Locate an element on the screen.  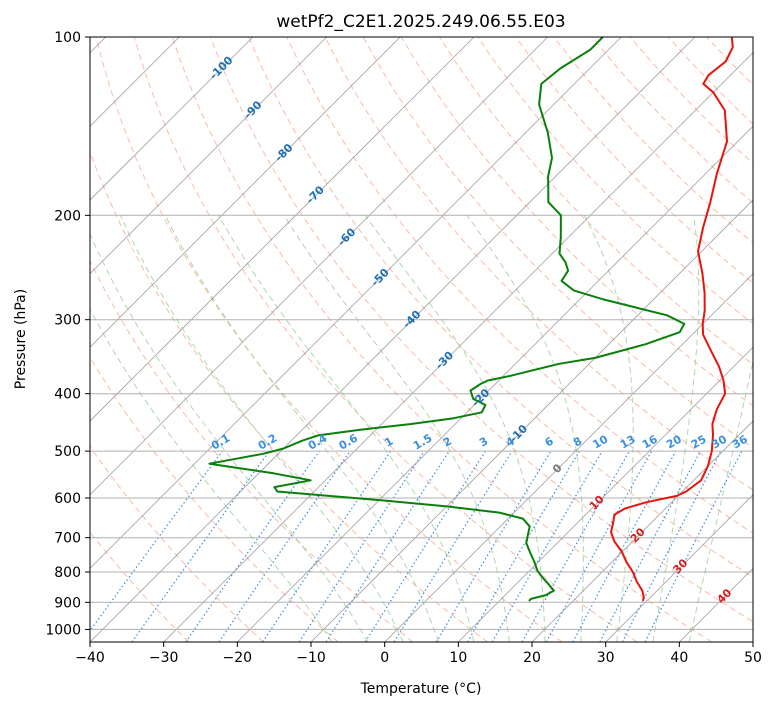
x-tick-label: 20 is located at coordinates (532, 658).